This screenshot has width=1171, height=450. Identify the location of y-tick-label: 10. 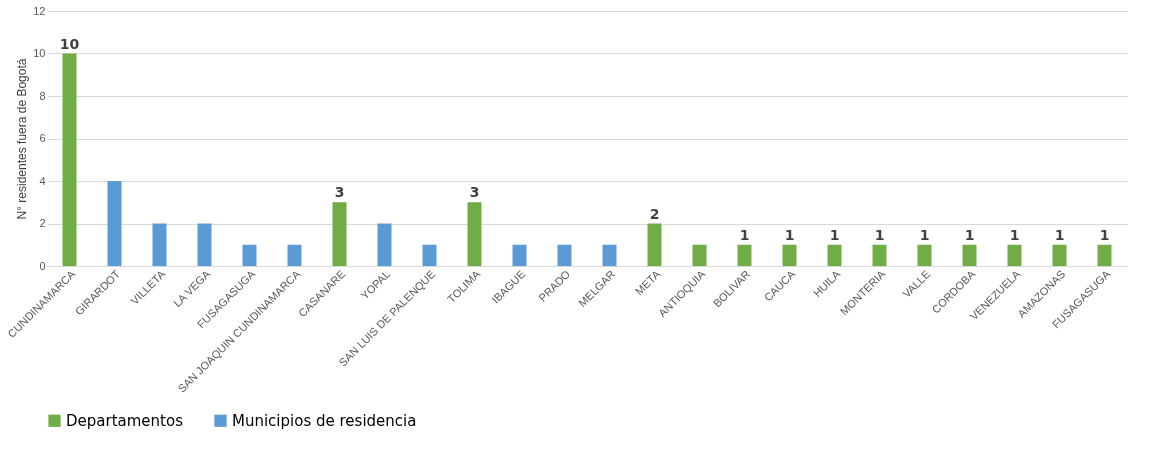
(39, 53).